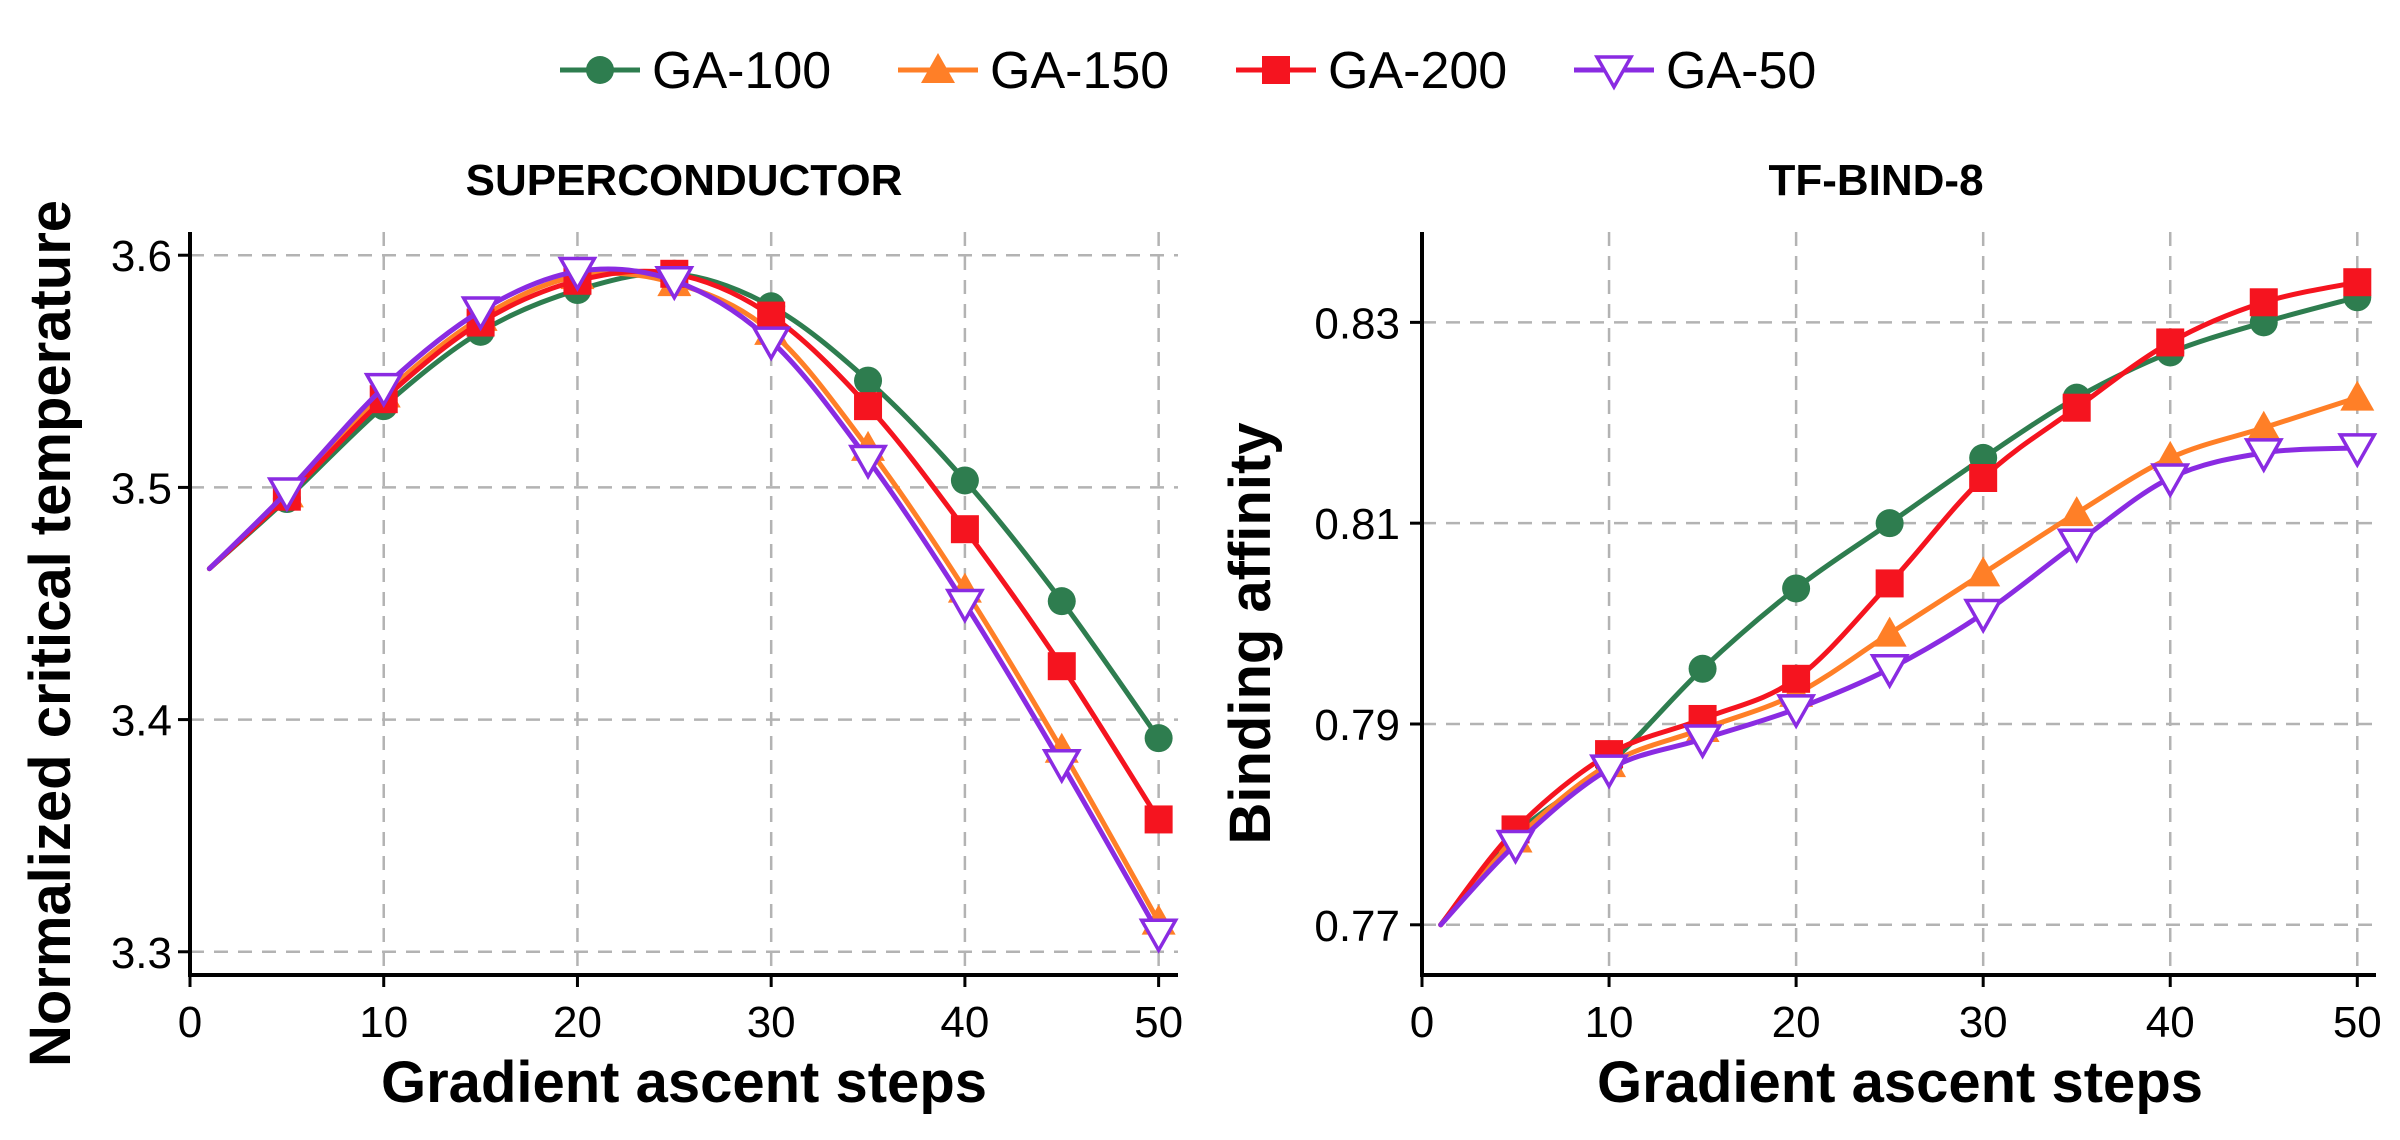 Image resolution: width=2400 pixels, height=1140 pixels. I want to click on y-tick-label: 3.5, so click(141, 488).